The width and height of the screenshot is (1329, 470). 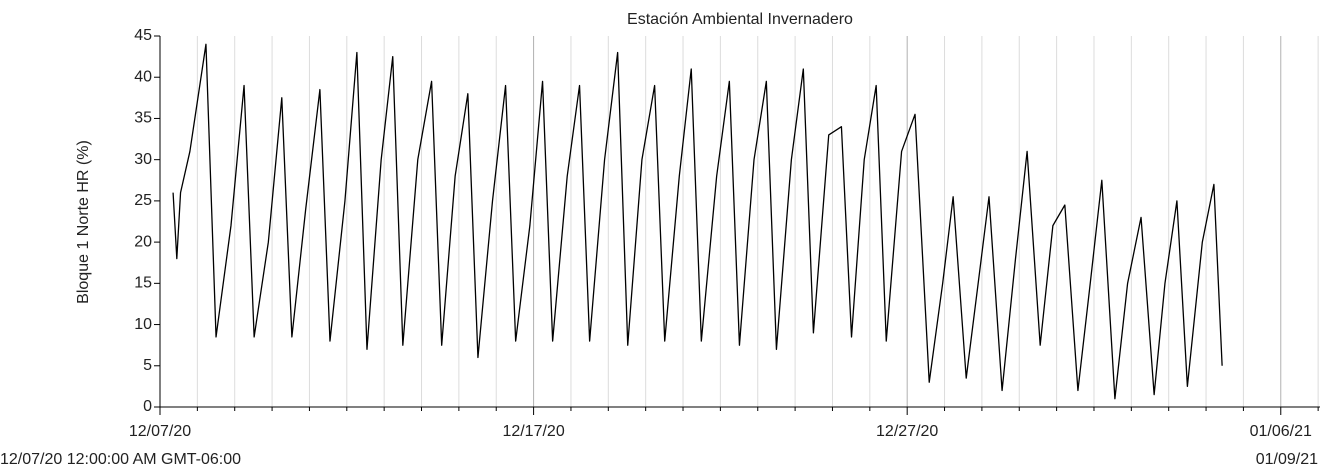 I want to click on y-tick-label: 30, so click(x=143, y=159).